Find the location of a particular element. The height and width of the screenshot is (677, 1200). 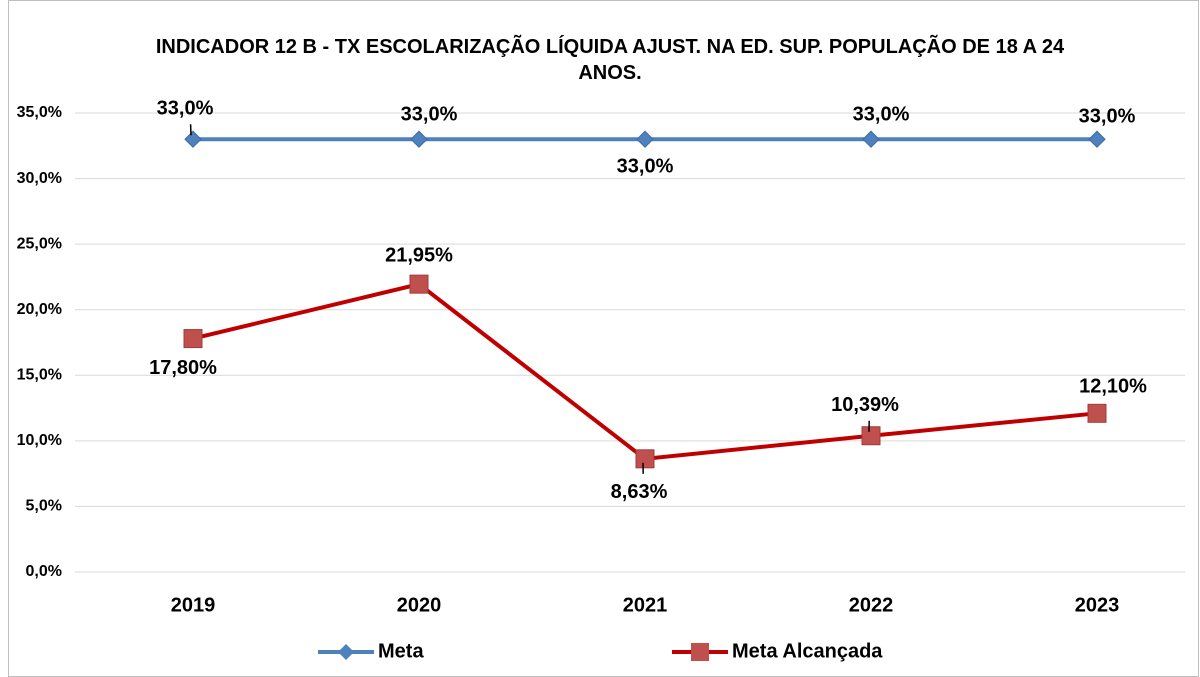

y-tick-label: 10,0% is located at coordinates (39, 440).